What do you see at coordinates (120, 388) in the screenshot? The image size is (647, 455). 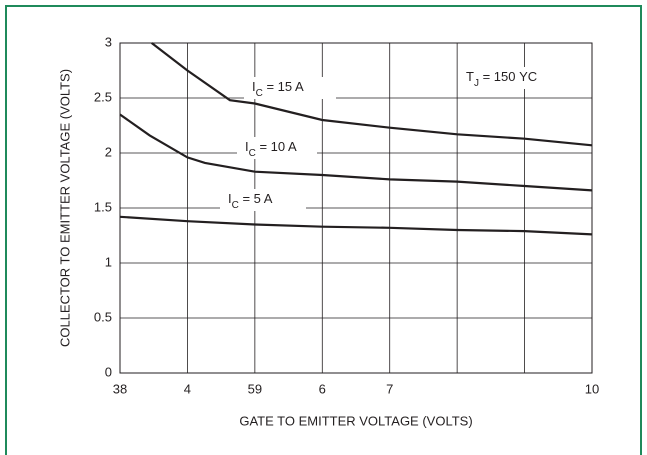 I see `x-tick-label: 38` at bounding box center [120, 388].